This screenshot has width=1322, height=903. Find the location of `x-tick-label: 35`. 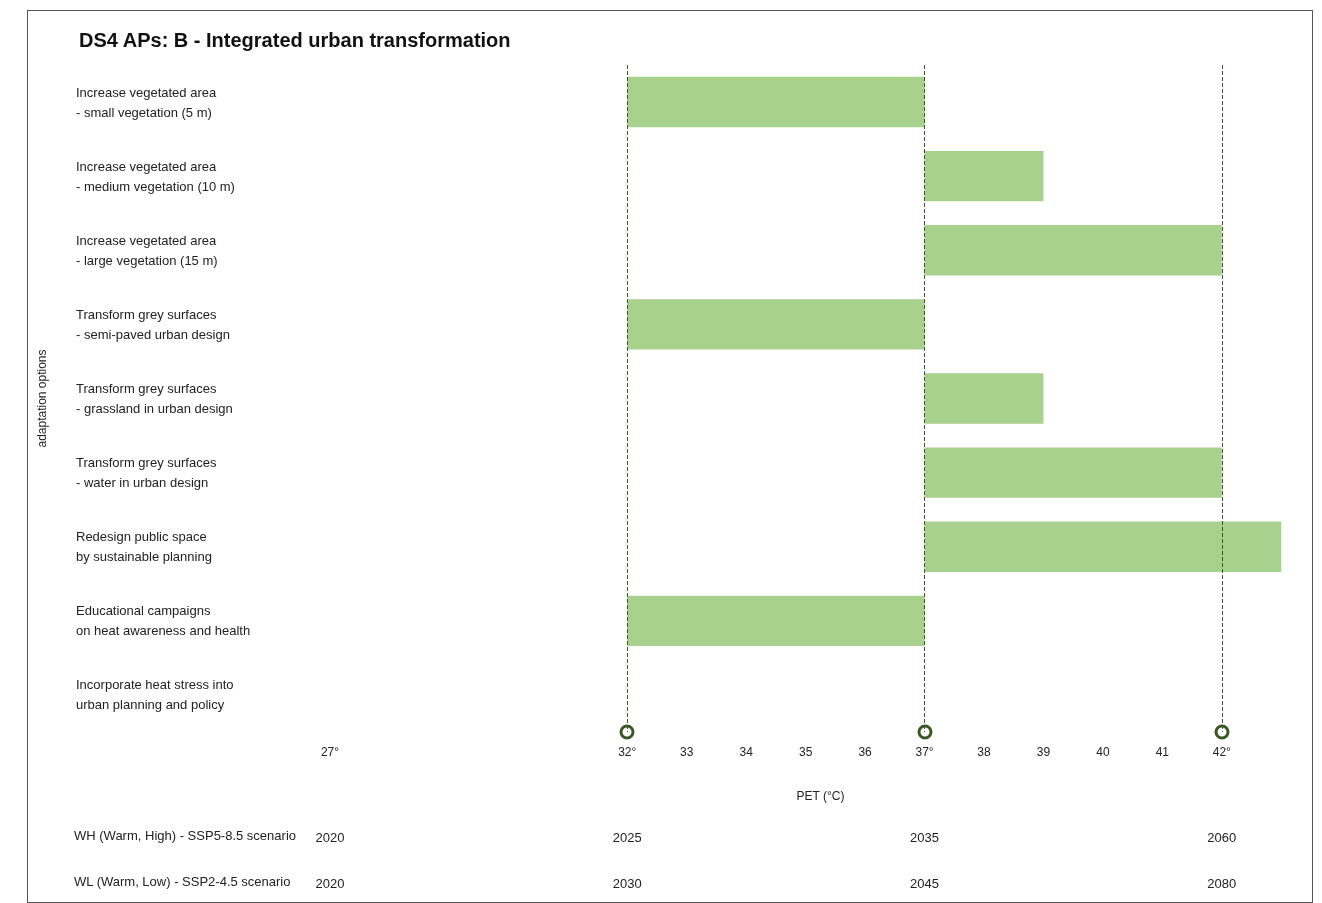

x-tick-label: 35 is located at coordinates (805, 752).